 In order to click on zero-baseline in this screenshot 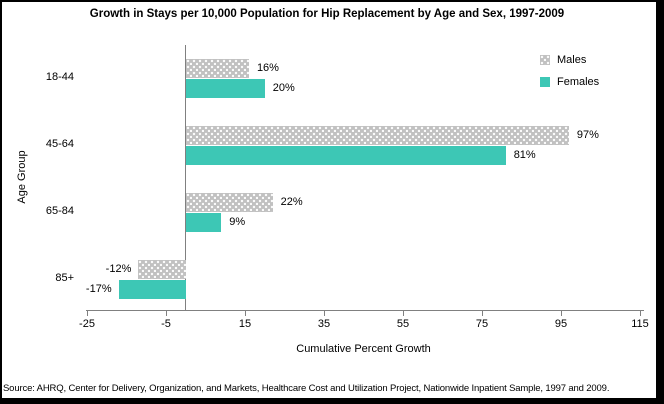, I will do `click(186, 177)`.